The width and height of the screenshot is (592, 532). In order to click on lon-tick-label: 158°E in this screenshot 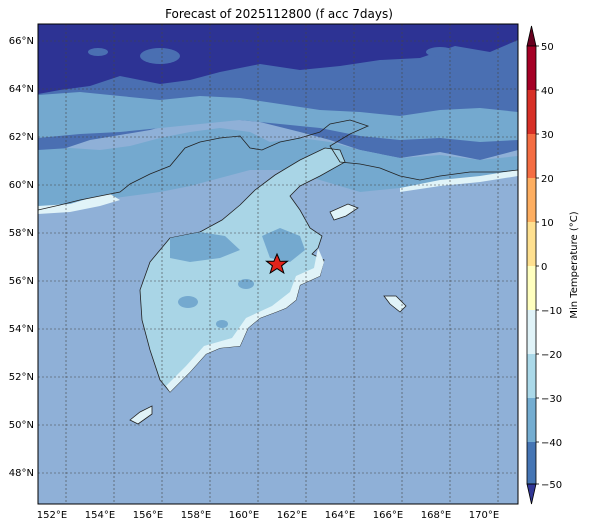, I will do `click(196, 515)`.